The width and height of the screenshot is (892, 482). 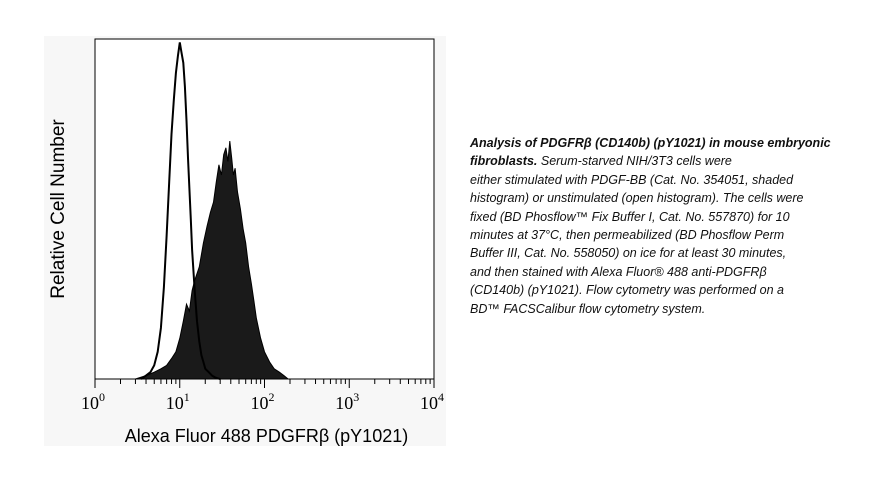 I want to click on shaded-histogram-stimulated, so click(x=212, y=260).